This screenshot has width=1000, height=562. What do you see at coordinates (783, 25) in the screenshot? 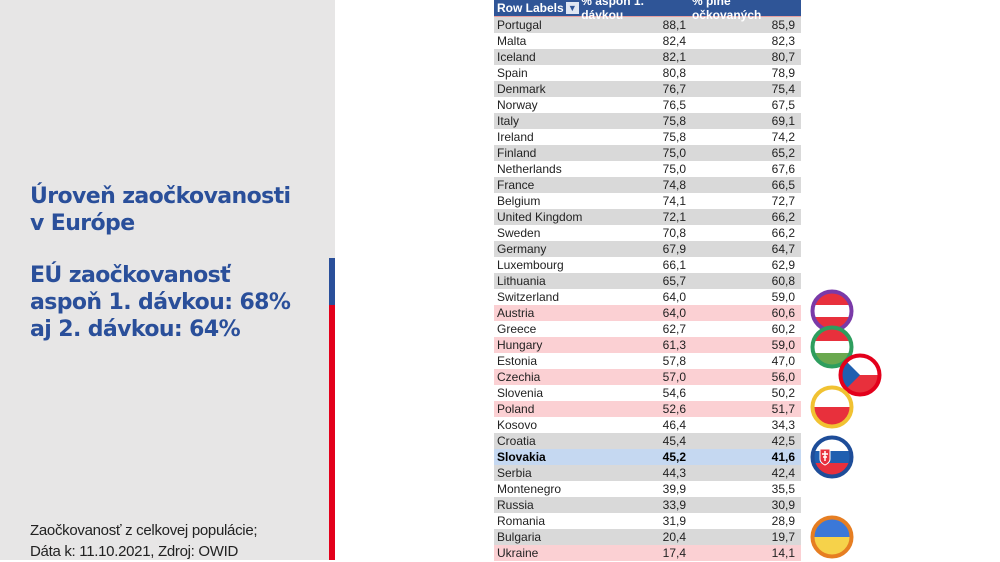
I see `fully-vaccinated-cell: 85,9` at bounding box center [783, 25].